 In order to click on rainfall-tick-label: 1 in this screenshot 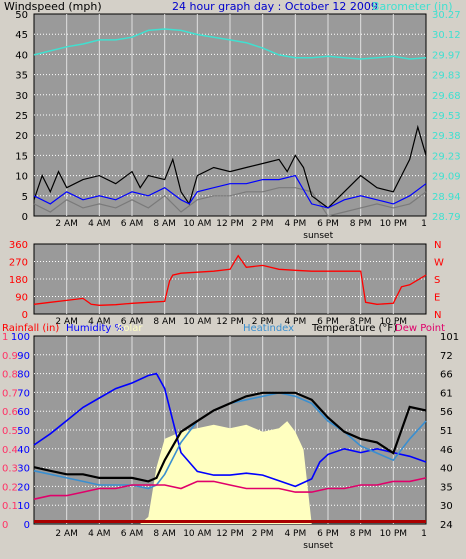, I will do `click(5, 337)`.